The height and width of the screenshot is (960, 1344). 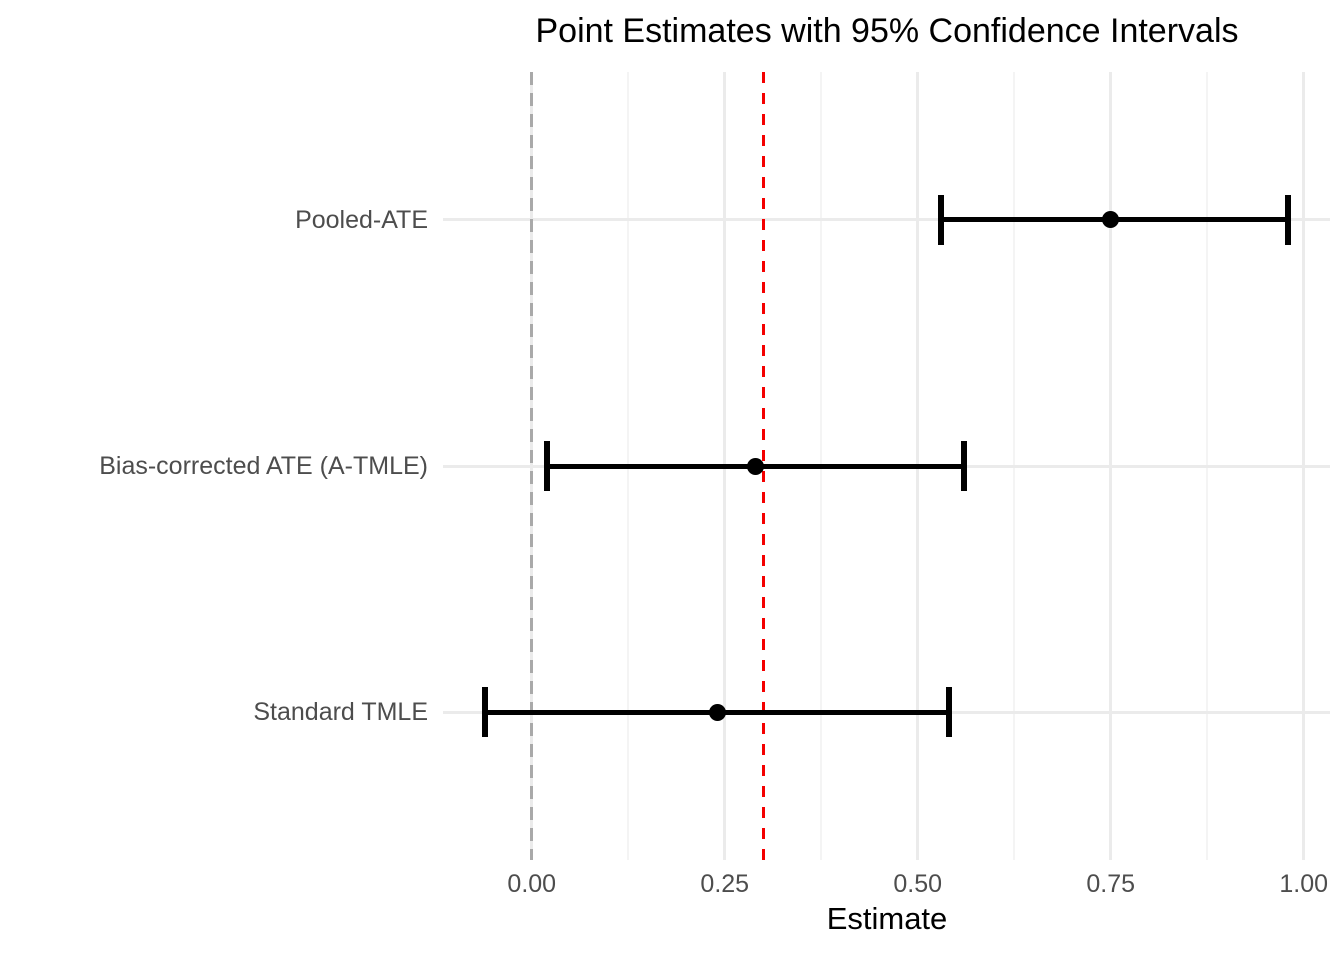 I want to click on x-tick-label: 0.50, so click(x=918, y=884).